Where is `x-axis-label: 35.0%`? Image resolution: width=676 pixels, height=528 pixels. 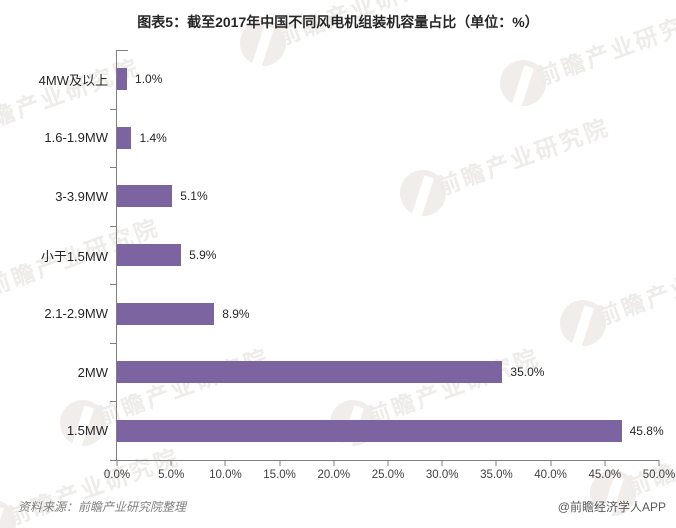 x-axis-label: 35.0% is located at coordinates (496, 475).